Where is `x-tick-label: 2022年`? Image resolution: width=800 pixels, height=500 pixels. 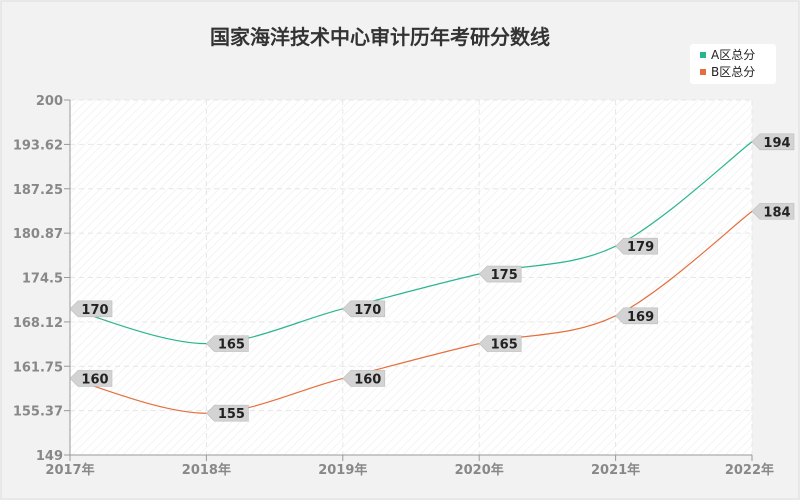 x-tick-label: 2022年 is located at coordinates (749, 470).